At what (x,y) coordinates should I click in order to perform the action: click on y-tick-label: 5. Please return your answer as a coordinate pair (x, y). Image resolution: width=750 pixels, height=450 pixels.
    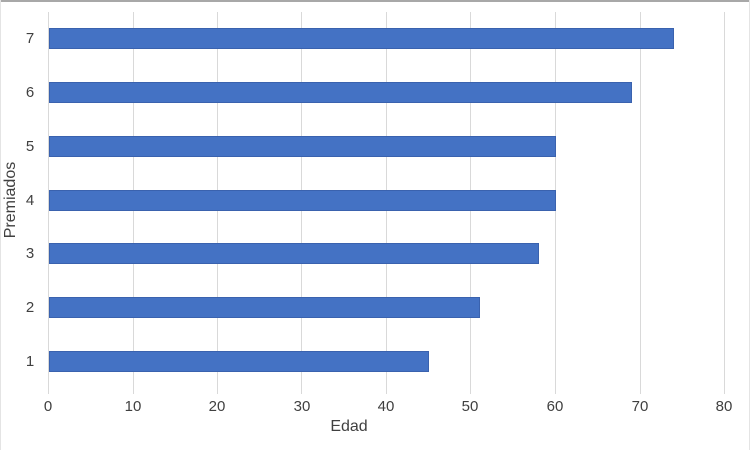
    Looking at the image, I should click on (30, 146).